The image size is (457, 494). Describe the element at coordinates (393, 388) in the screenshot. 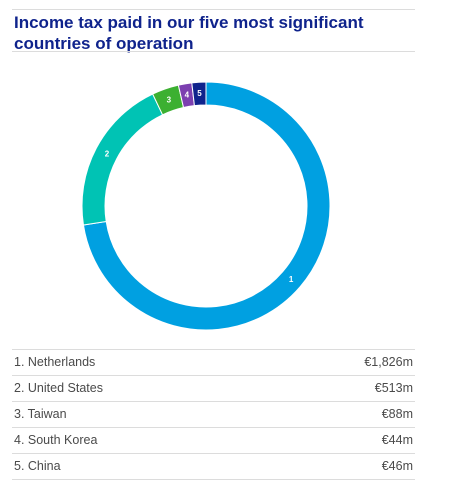

I see `legend-tax-value: €513m` at that location.